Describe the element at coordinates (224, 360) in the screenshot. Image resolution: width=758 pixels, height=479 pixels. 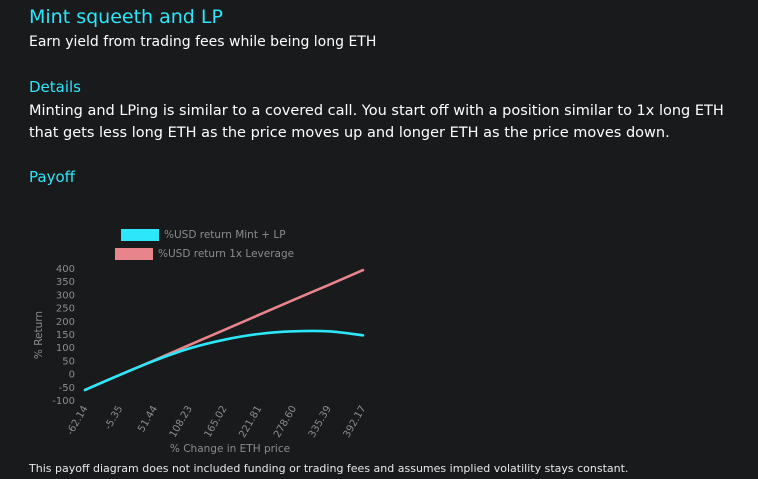
I see `series-mint-lp-line` at that location.